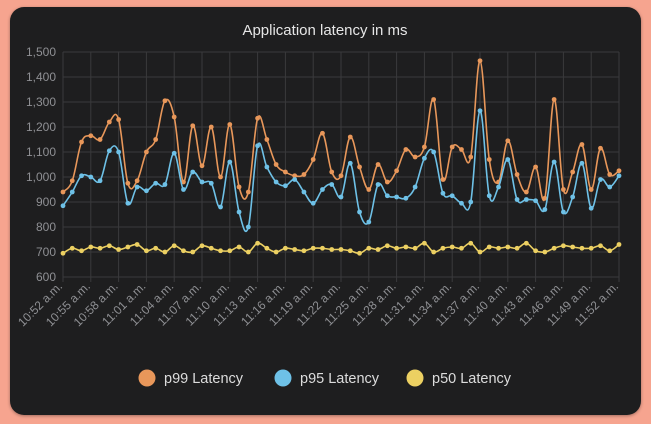 This screenshot has width=651, height=424. I want to click on legend-item: p99 Latency, so click(191, 378).